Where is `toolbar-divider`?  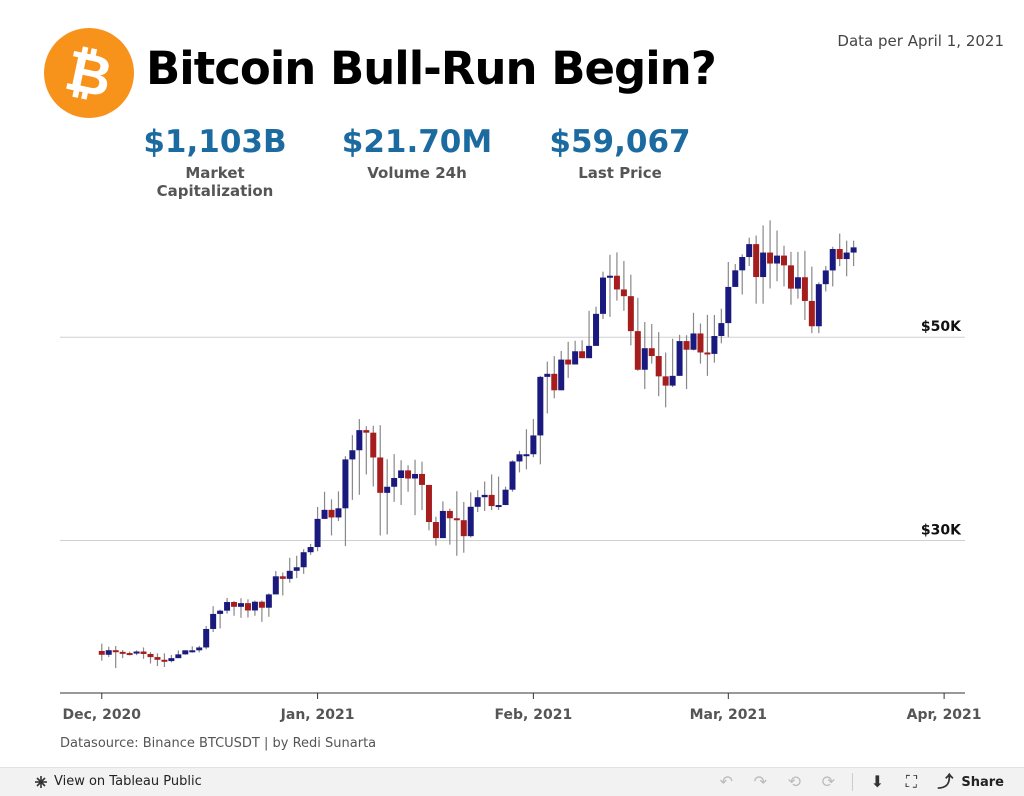
toolbar-divider is located at coordinates (853, 782).